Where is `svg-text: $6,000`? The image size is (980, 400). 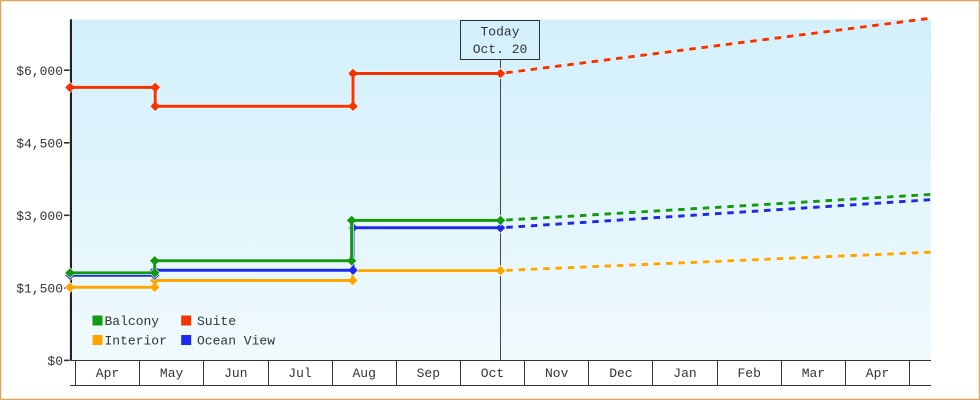
svg-text: $6,000 is located at coordinates (39, 71).